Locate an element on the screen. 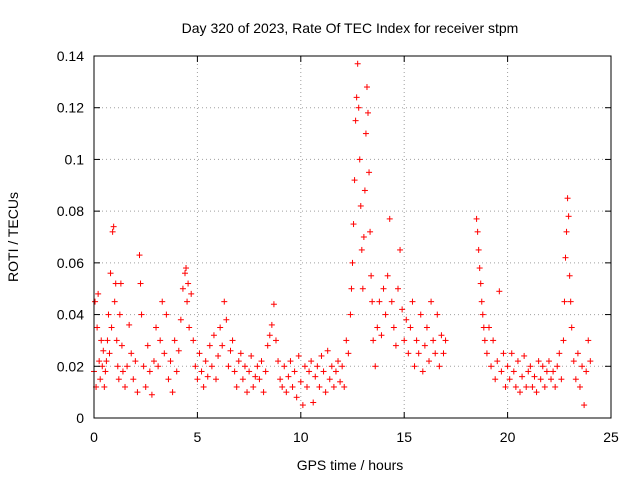 The image size is (640, 480). y-tick-label: 0.08 is located at coordinates (70, 211).